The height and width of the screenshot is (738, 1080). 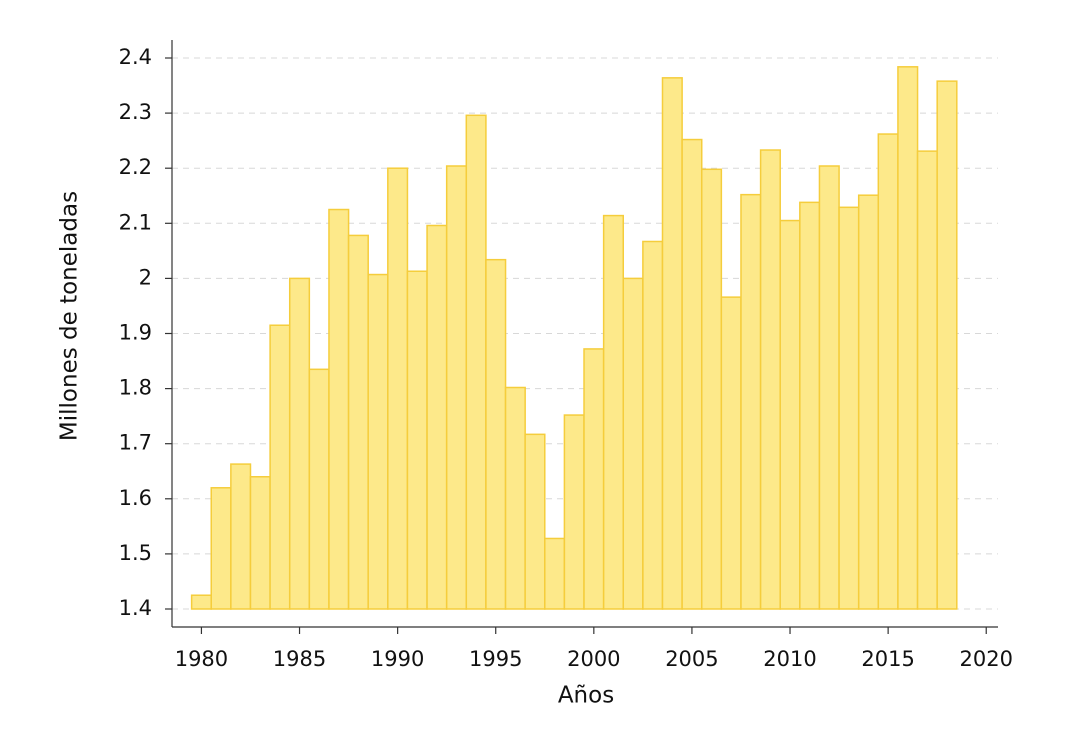 What do you see at coordinates (495, 659) in the screenshot?
I see `x-tick-label: 1995` at bounding box center [495, 659].